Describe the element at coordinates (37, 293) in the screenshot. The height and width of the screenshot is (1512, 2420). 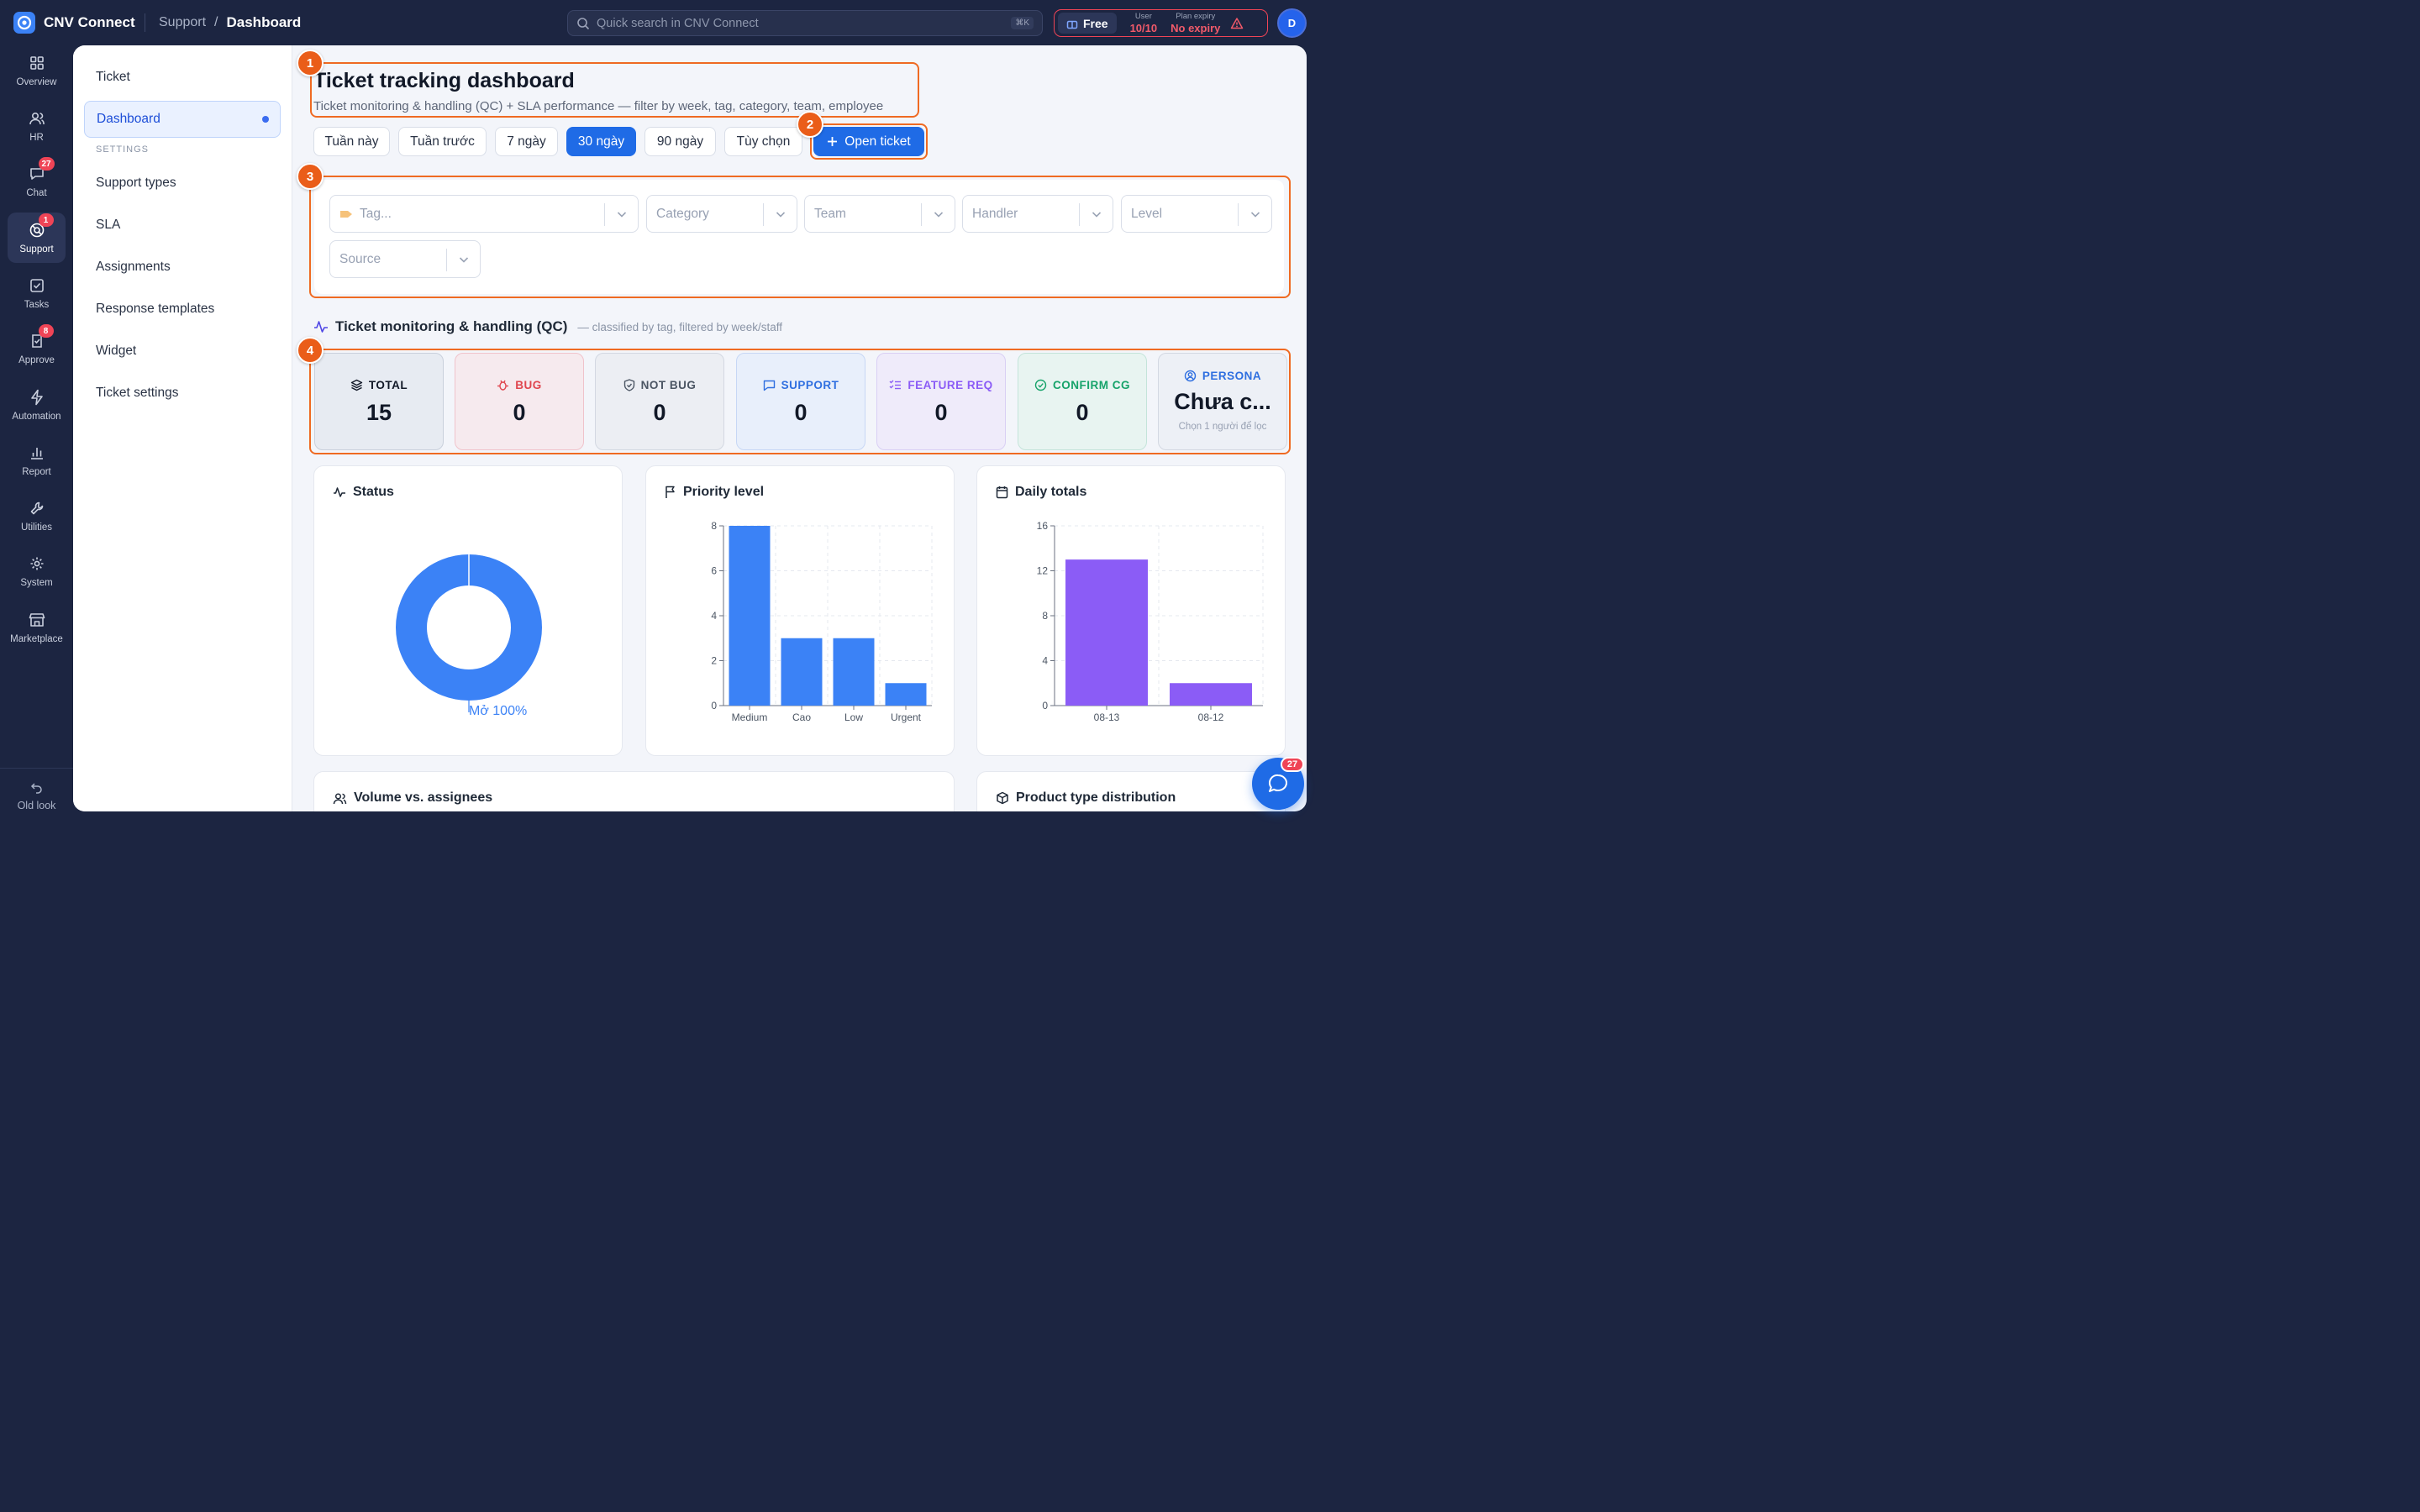
I see `rail-item-tasks: Tasks` at that location.